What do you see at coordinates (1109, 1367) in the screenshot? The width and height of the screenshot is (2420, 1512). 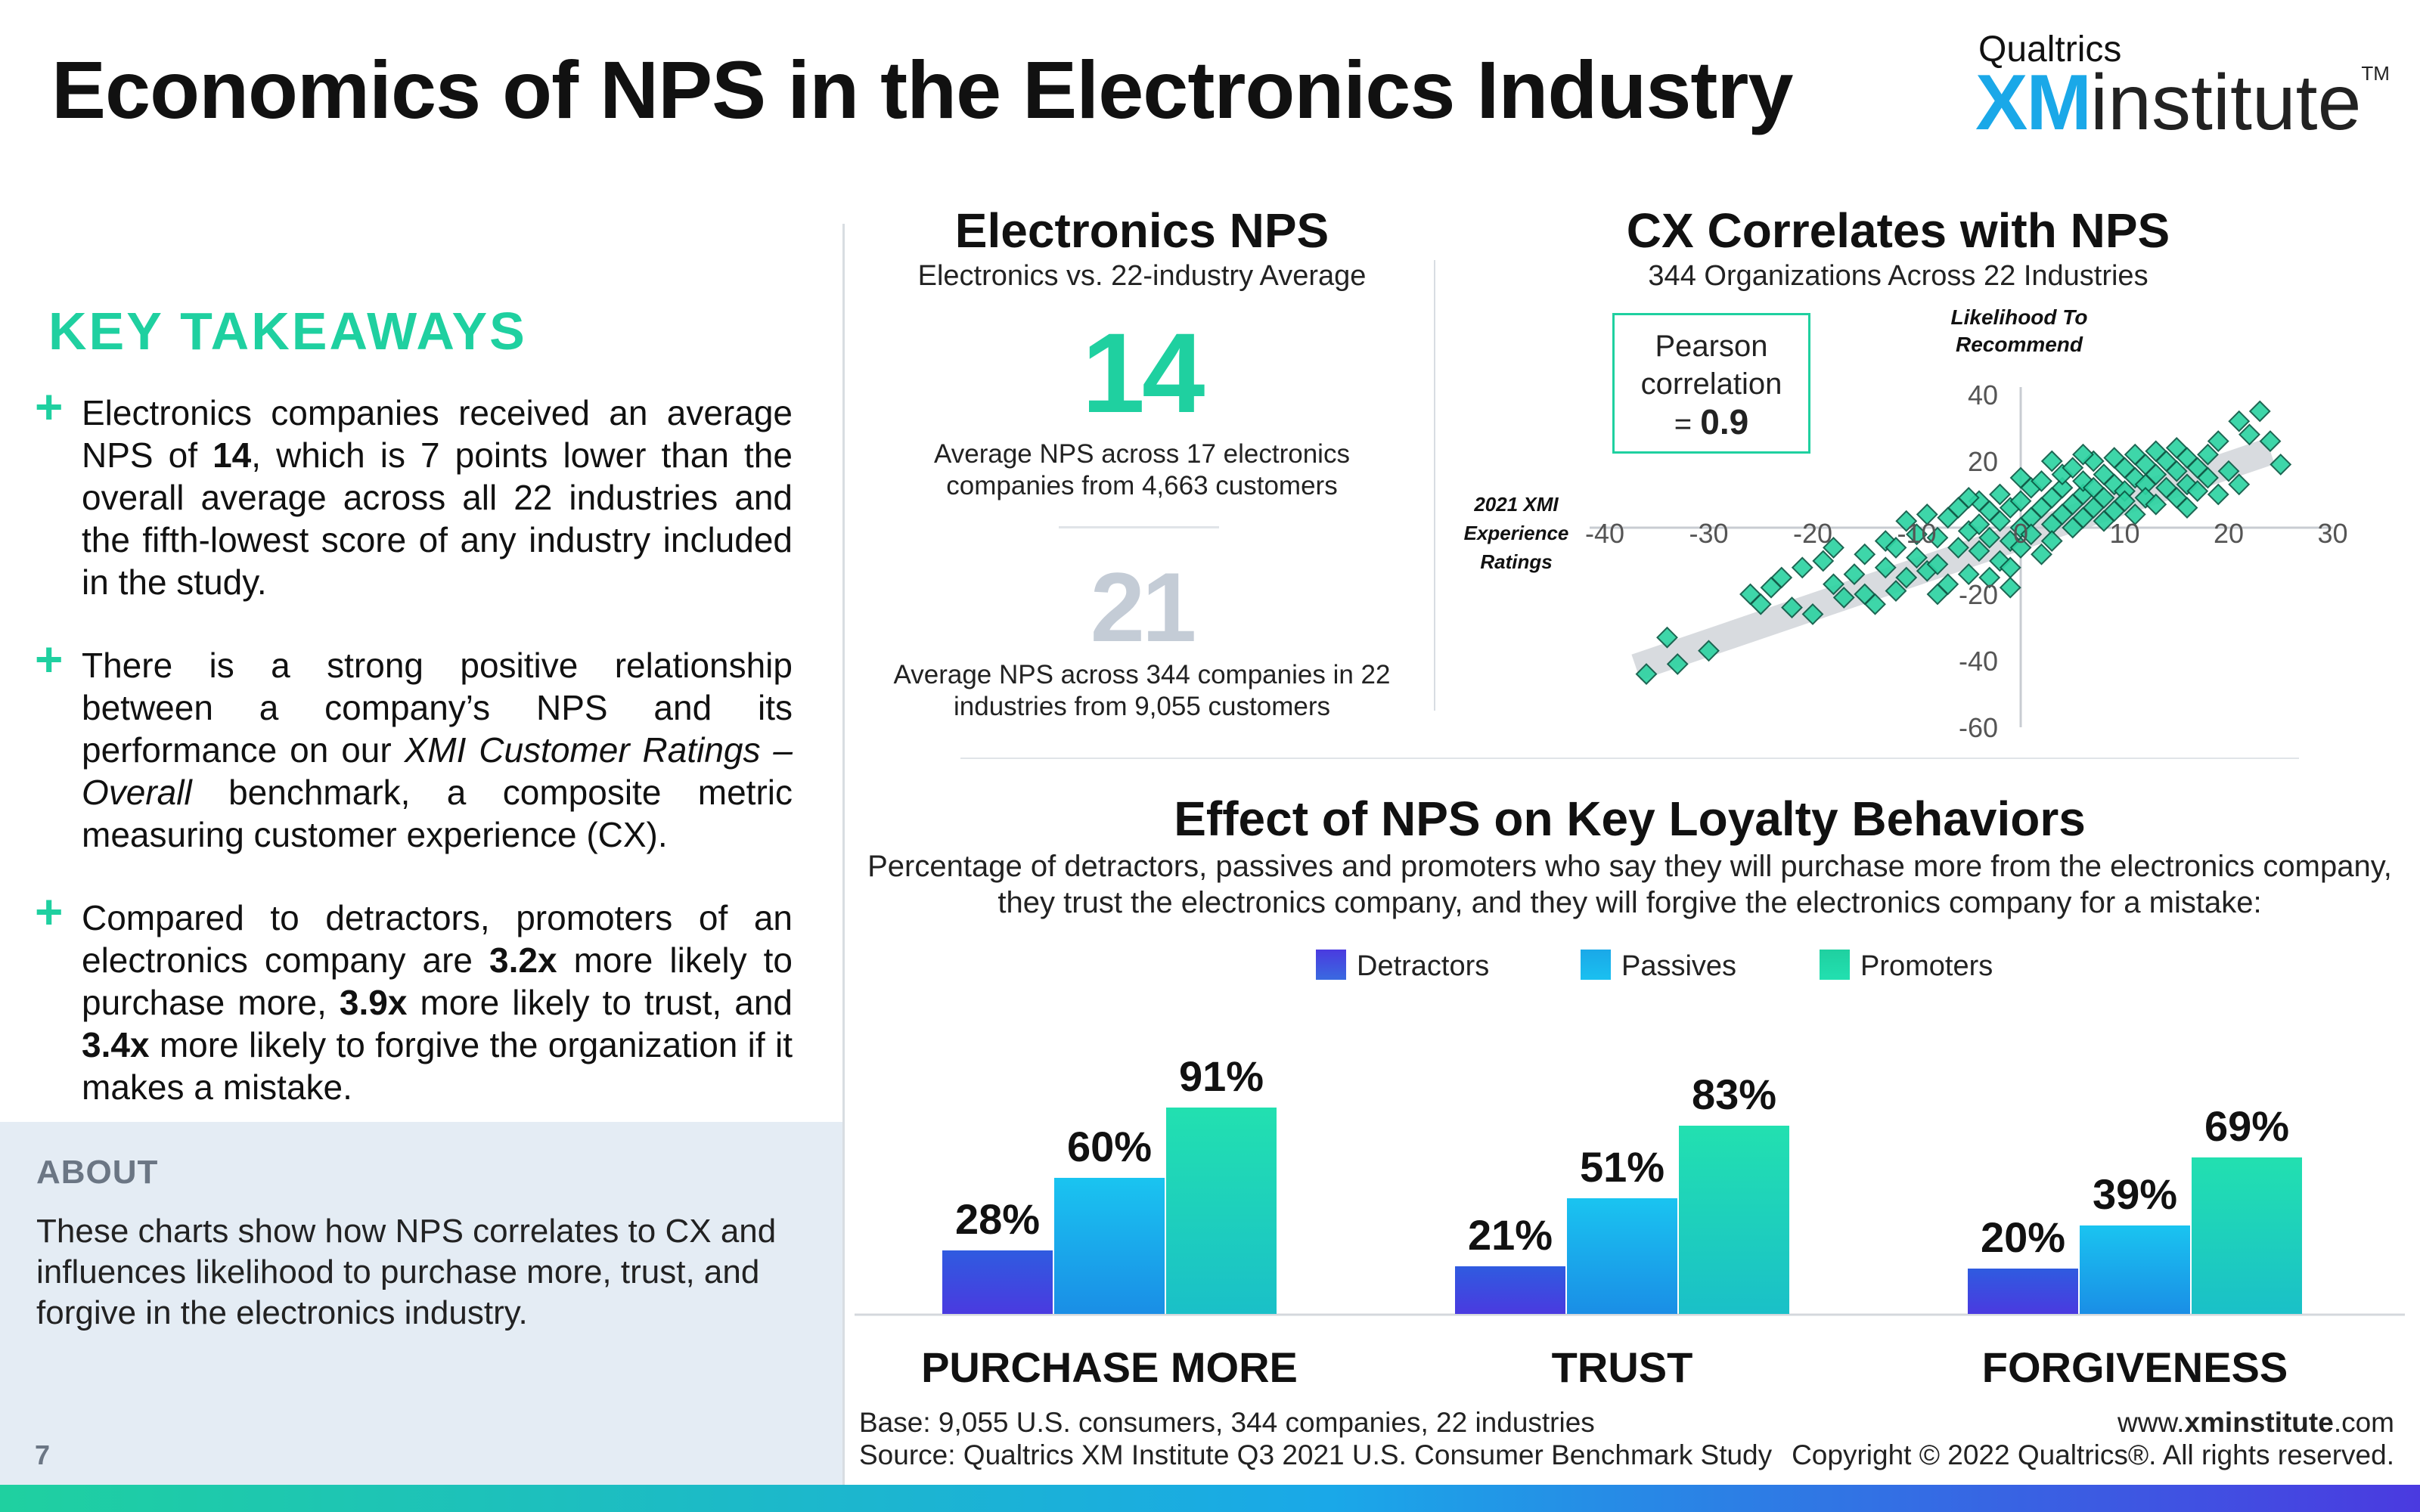 I see `category-label: PURCHASE MORE` at bounding box center [1109, 1367].